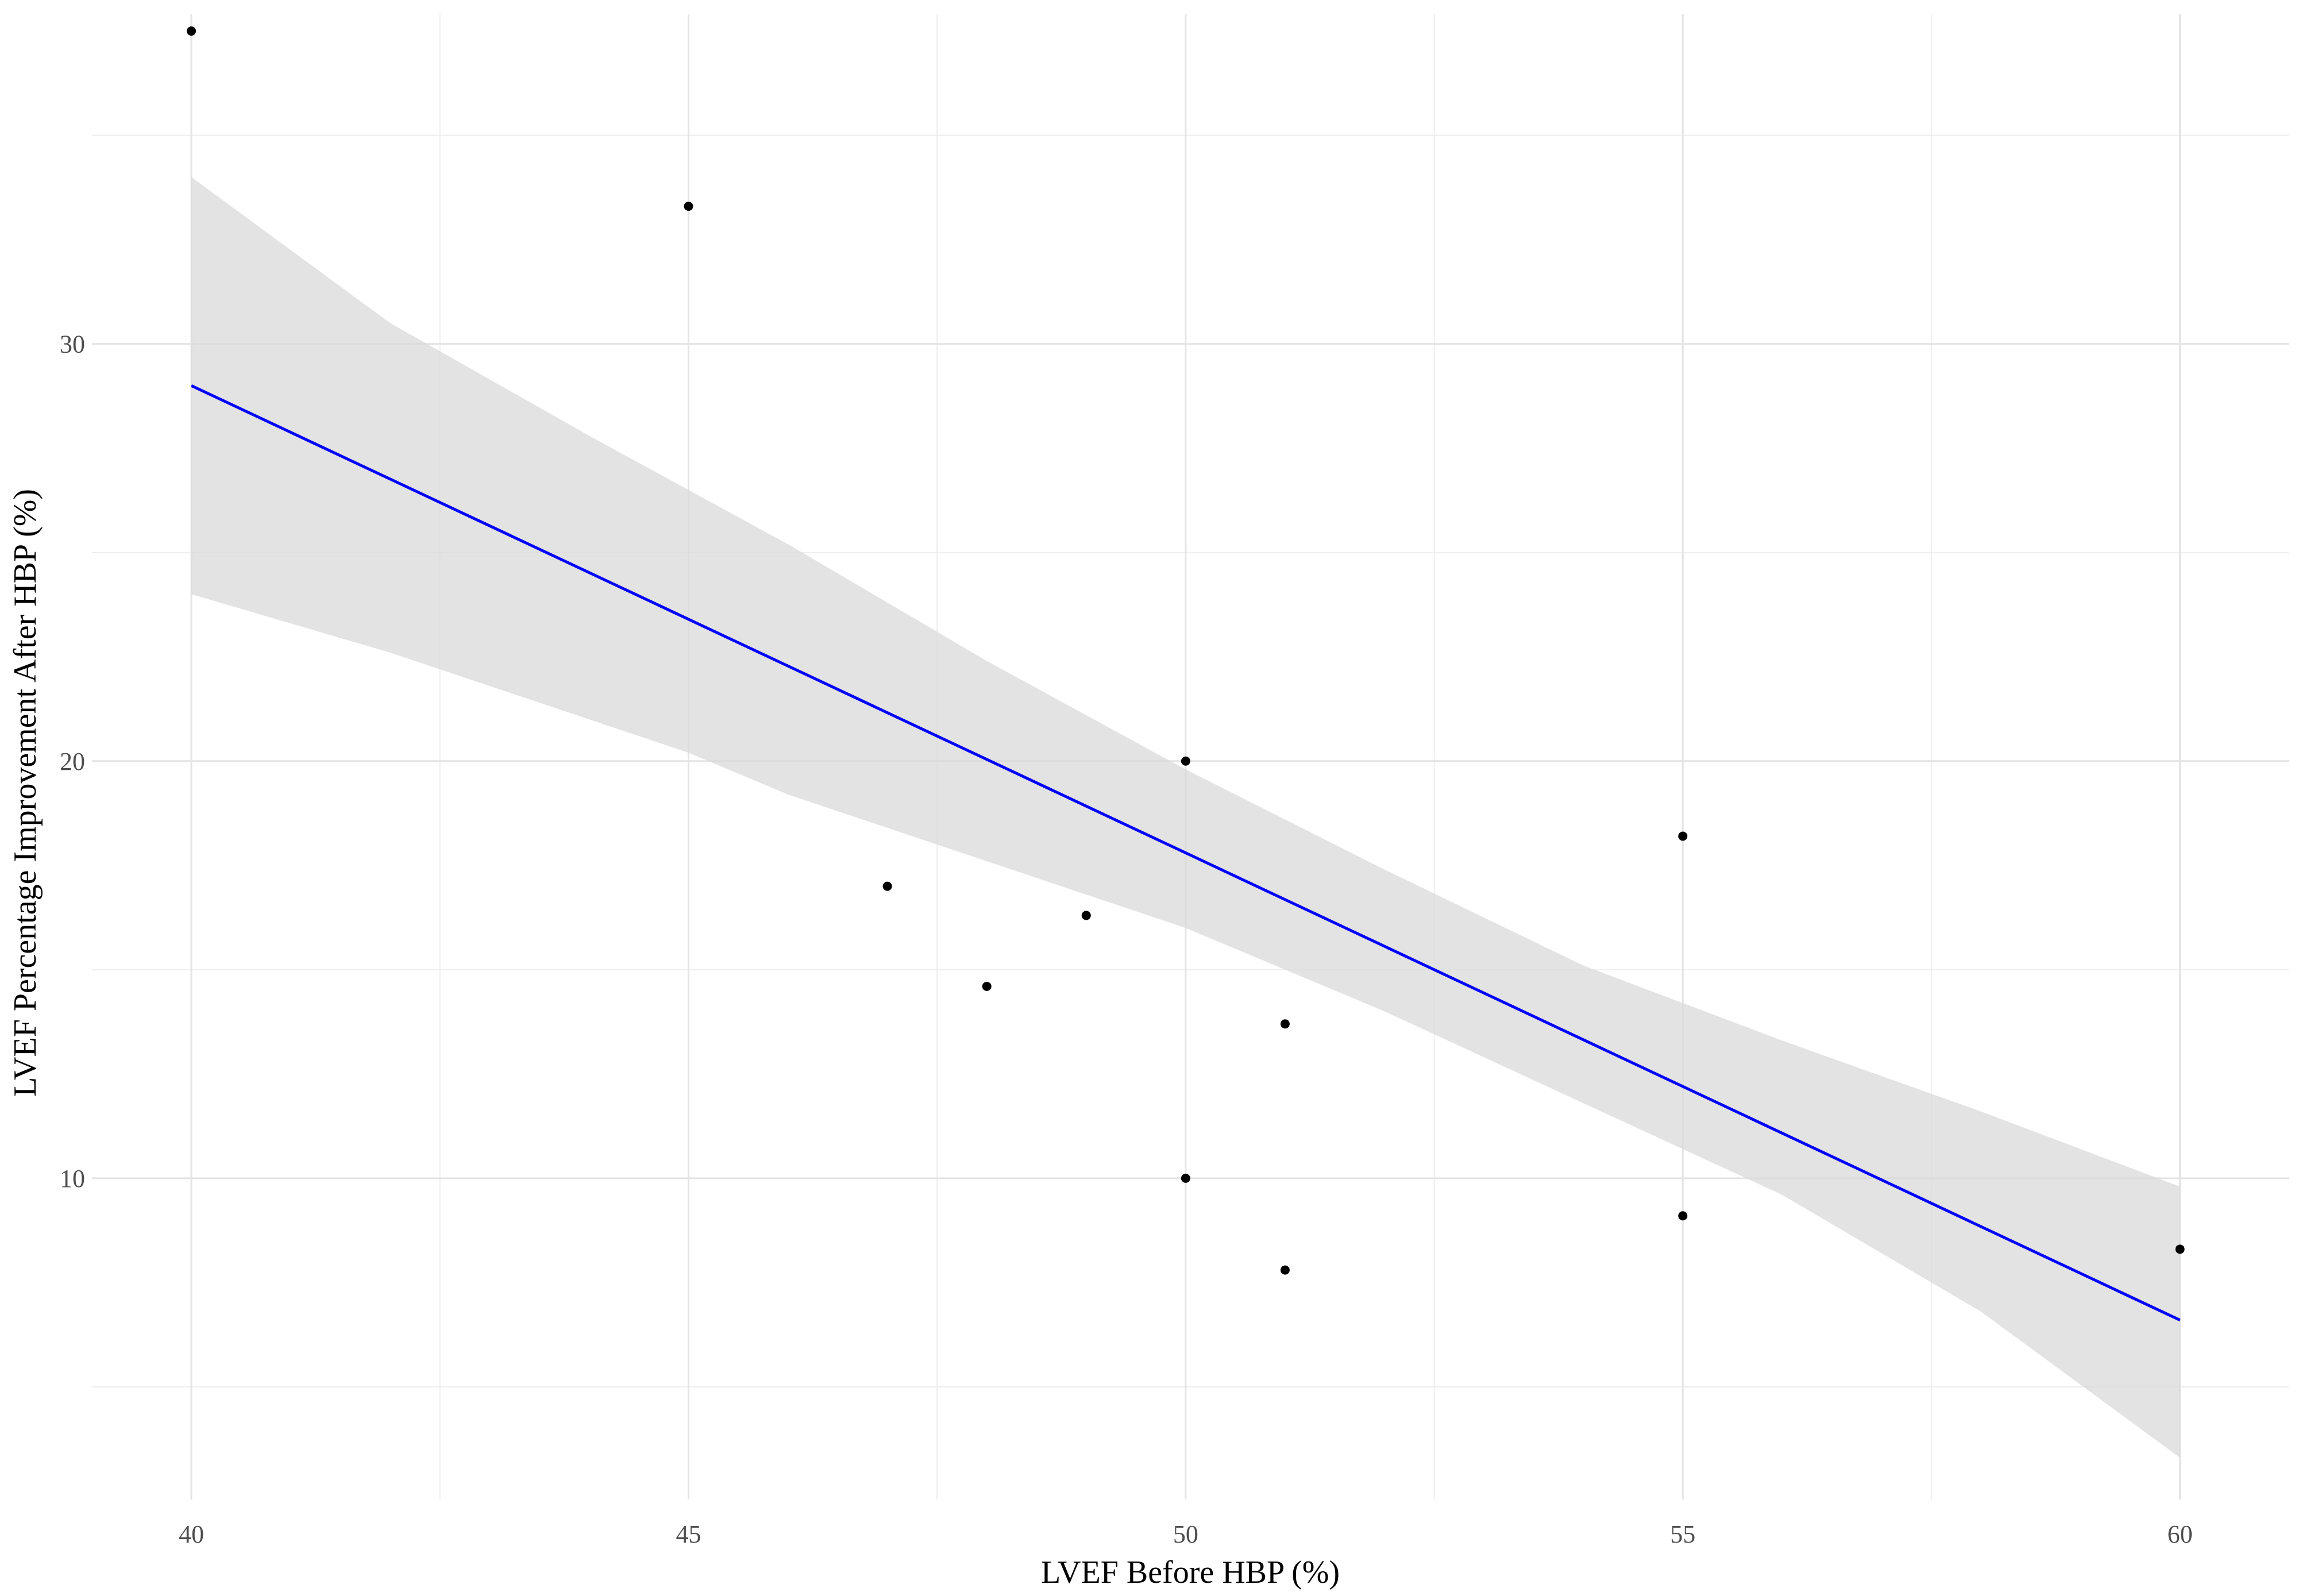  What do you see at coordinates (1682, 1534) in the screenshot?
I see `x-tick-label: 55` at bounding box center [1682, 1534].